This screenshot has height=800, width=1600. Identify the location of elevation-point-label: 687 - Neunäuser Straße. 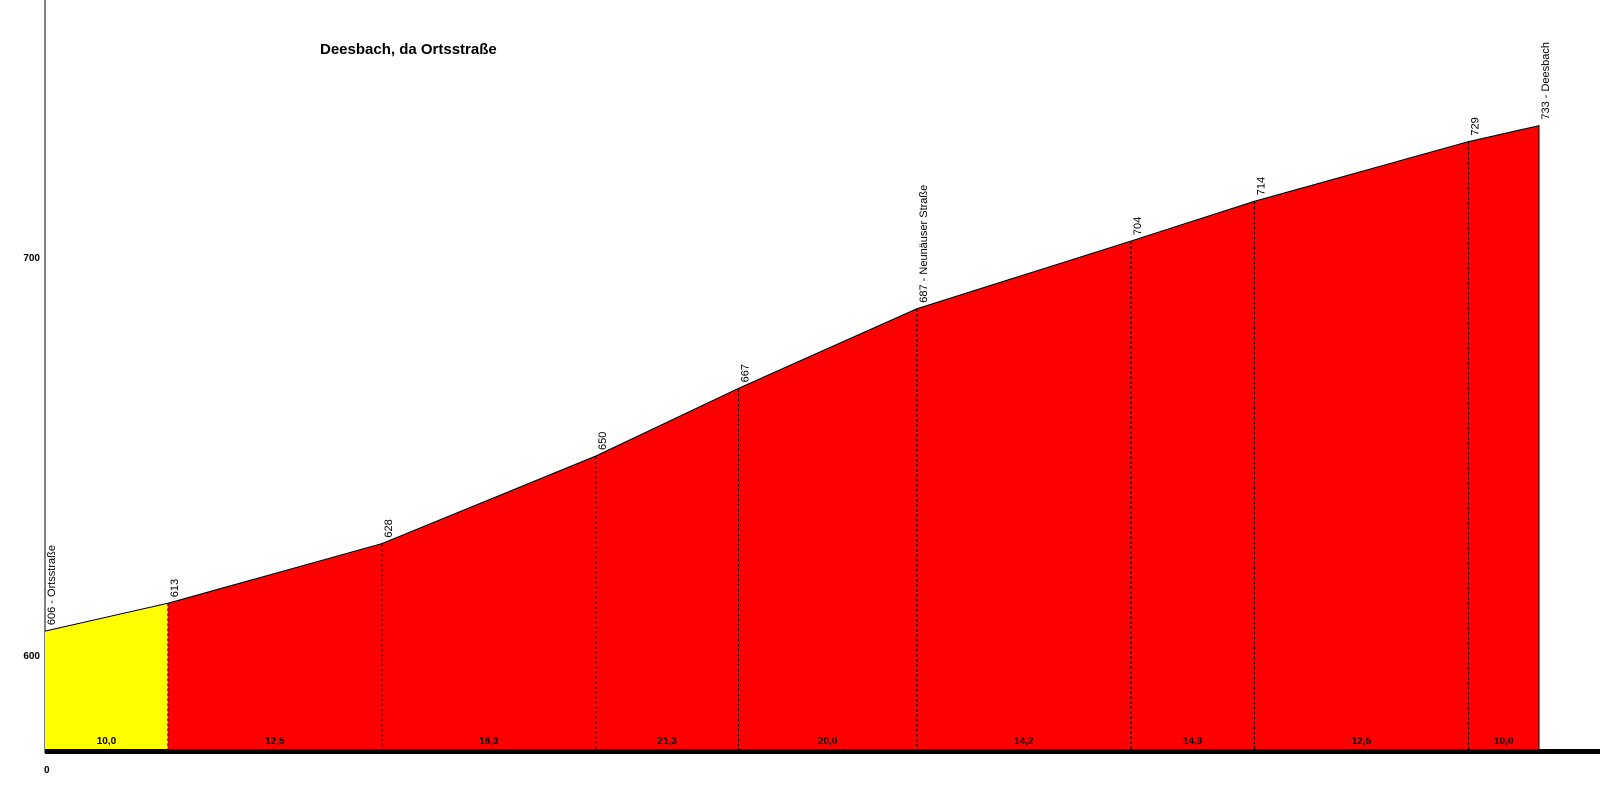
(924, 244).